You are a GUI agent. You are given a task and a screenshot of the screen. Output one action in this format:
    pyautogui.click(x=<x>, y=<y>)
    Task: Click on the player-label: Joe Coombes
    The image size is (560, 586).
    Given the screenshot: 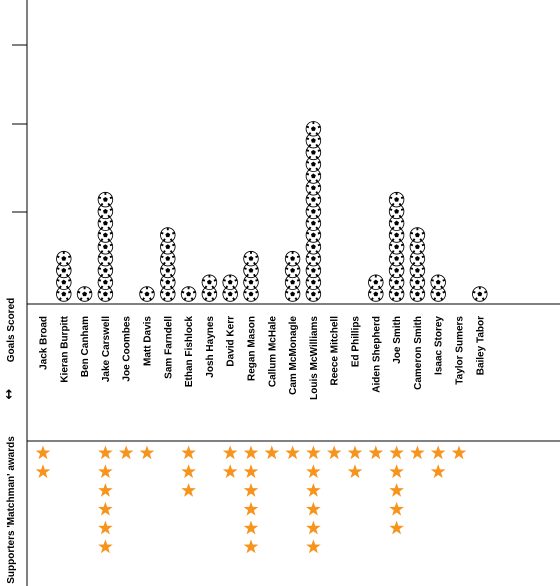 What is the action you would take?
    pyautogui.click(x=127, y=349)
    